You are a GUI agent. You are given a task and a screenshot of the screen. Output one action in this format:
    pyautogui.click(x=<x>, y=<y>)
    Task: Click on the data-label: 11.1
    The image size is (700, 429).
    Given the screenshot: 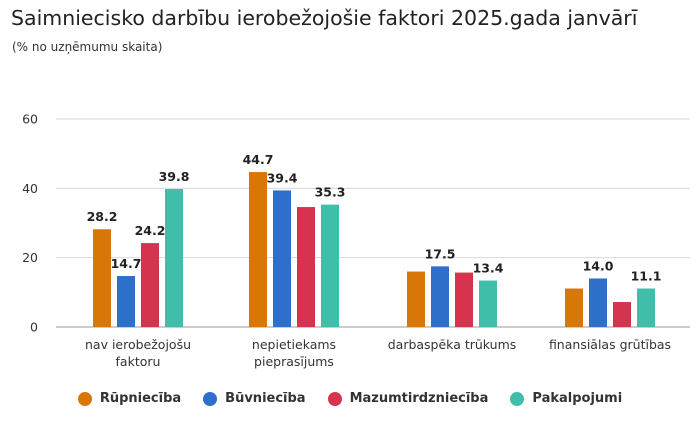 What is the action you would take?
    pyautogui.click(x=646, y=276)
    